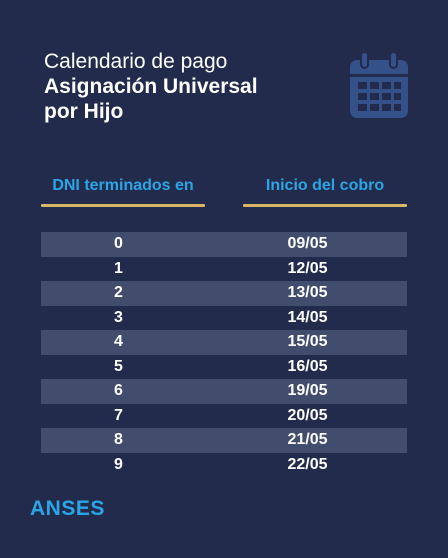  I want to click on table-row: 2 13/05, so click(224, 293).